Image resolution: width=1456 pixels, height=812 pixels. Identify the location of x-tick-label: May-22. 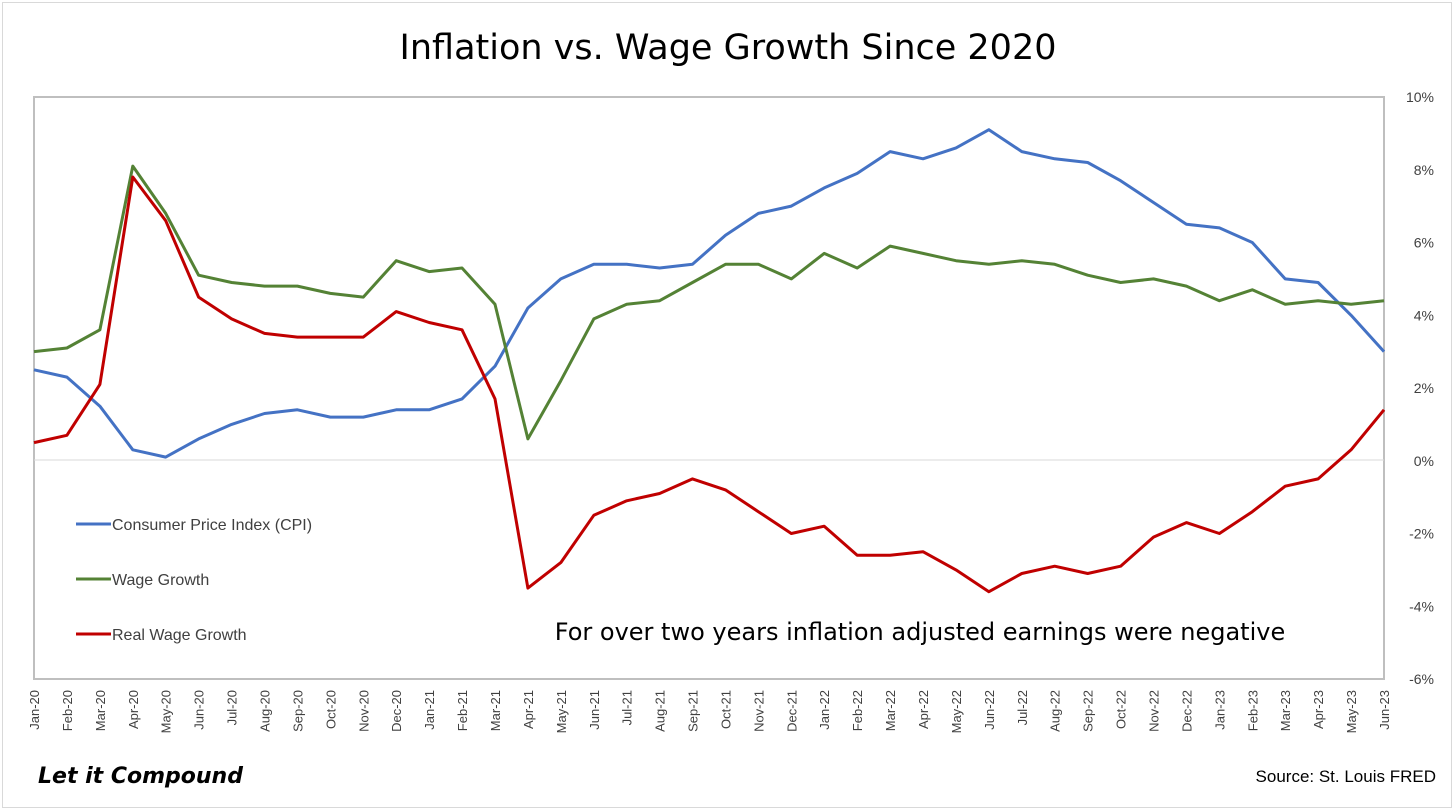
(956, 711).